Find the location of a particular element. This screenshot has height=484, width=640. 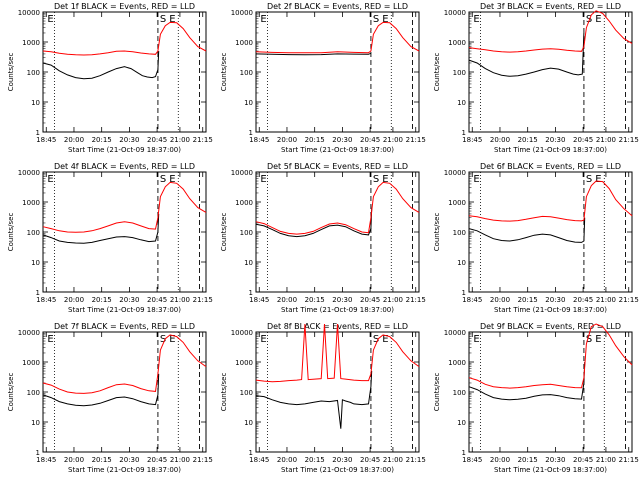

panel-title: Det 2f BLACK = Events, RED = LLD is located at coordinates (337, 6).